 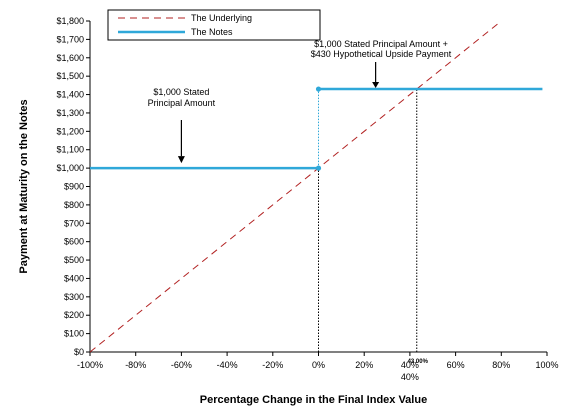 What do you see at coordinates (181, 365) in the screenshot?
I see `x-tick-label: -60%` at bounding box center [181, 365].